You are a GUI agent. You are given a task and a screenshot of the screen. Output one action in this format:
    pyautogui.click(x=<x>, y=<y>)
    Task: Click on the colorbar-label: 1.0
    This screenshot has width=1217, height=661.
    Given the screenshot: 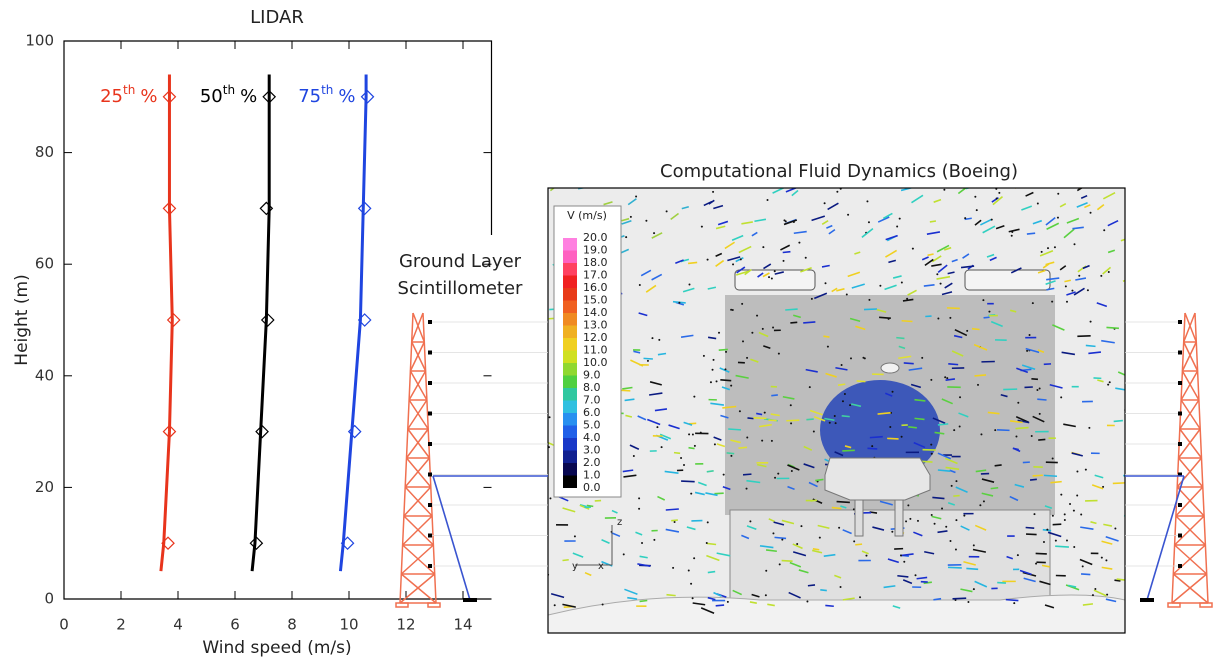 What is the action you would take?
    pyautogui.click(x=592, y=475)
    